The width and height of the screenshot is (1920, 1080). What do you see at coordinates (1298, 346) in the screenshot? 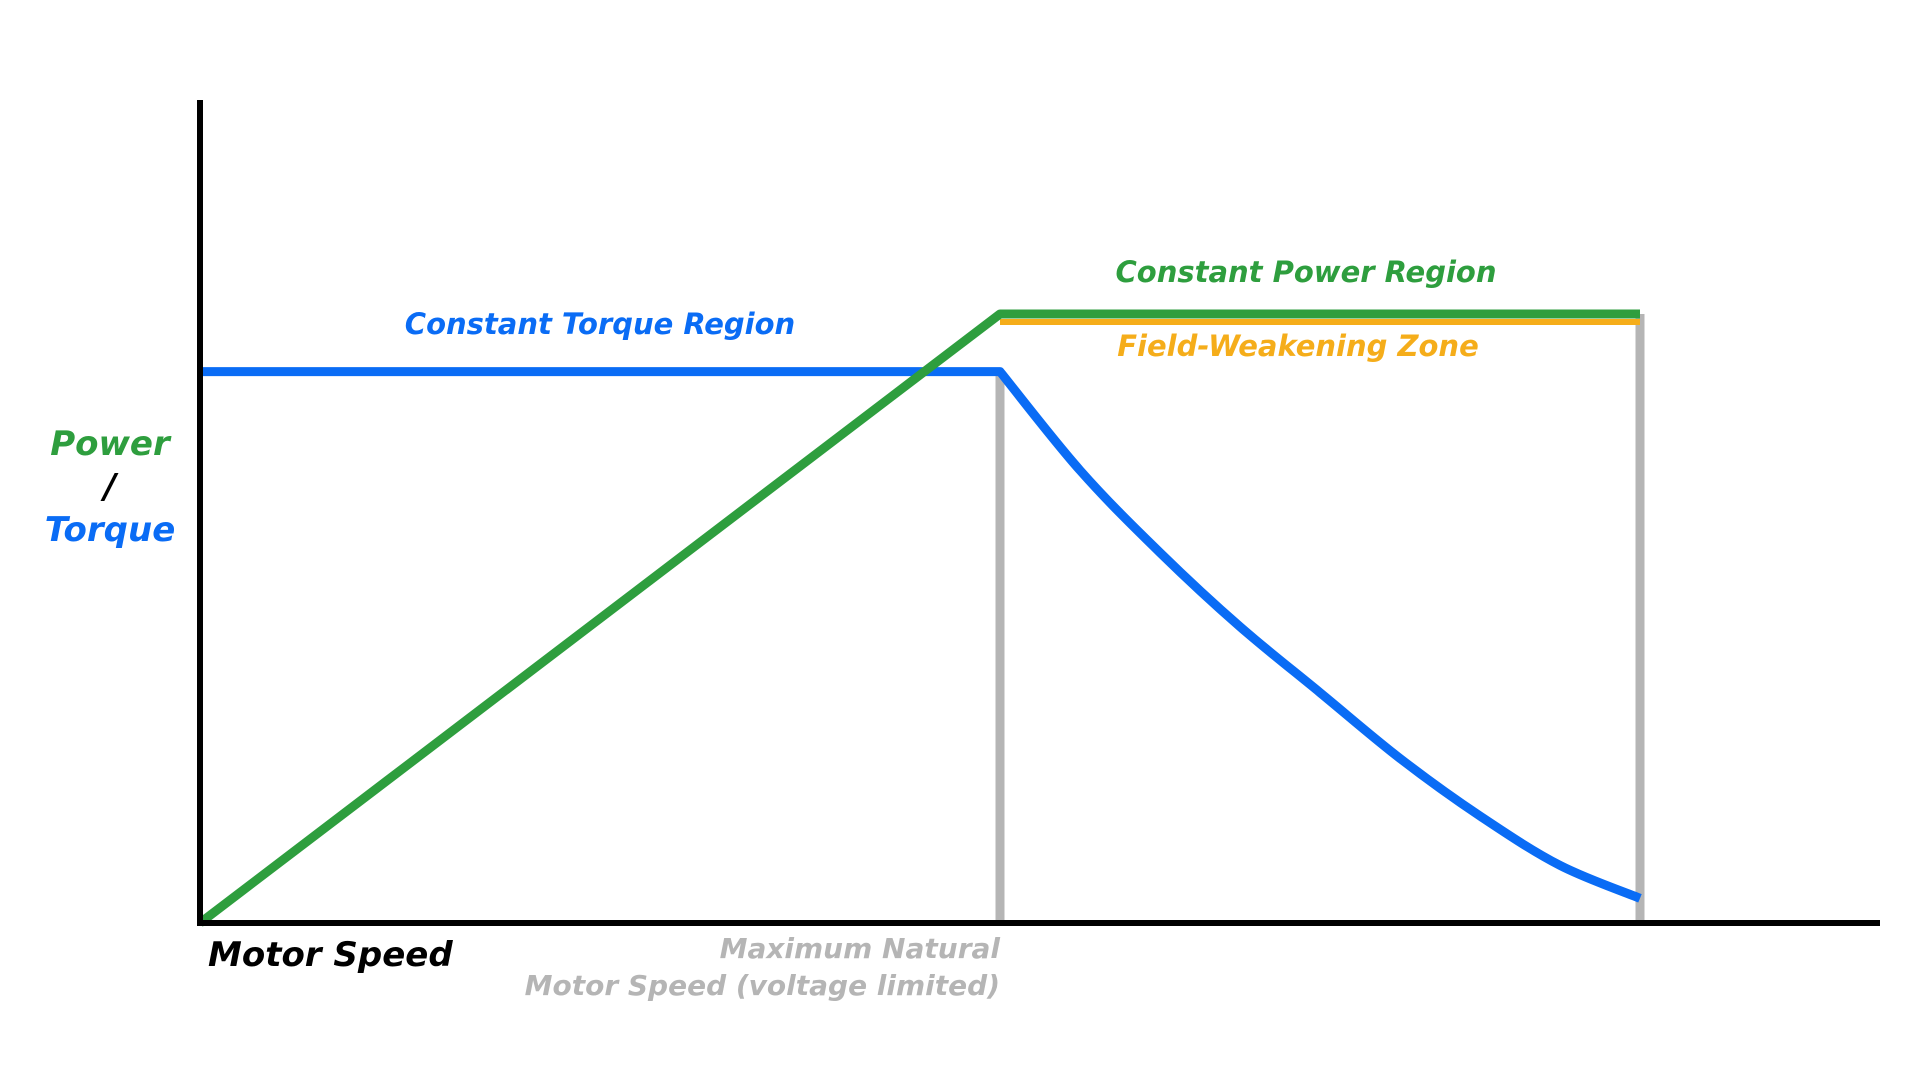
I see `field-weakening-zone-label: Field-Weakening Zone` at bounding box center [1298, 346].